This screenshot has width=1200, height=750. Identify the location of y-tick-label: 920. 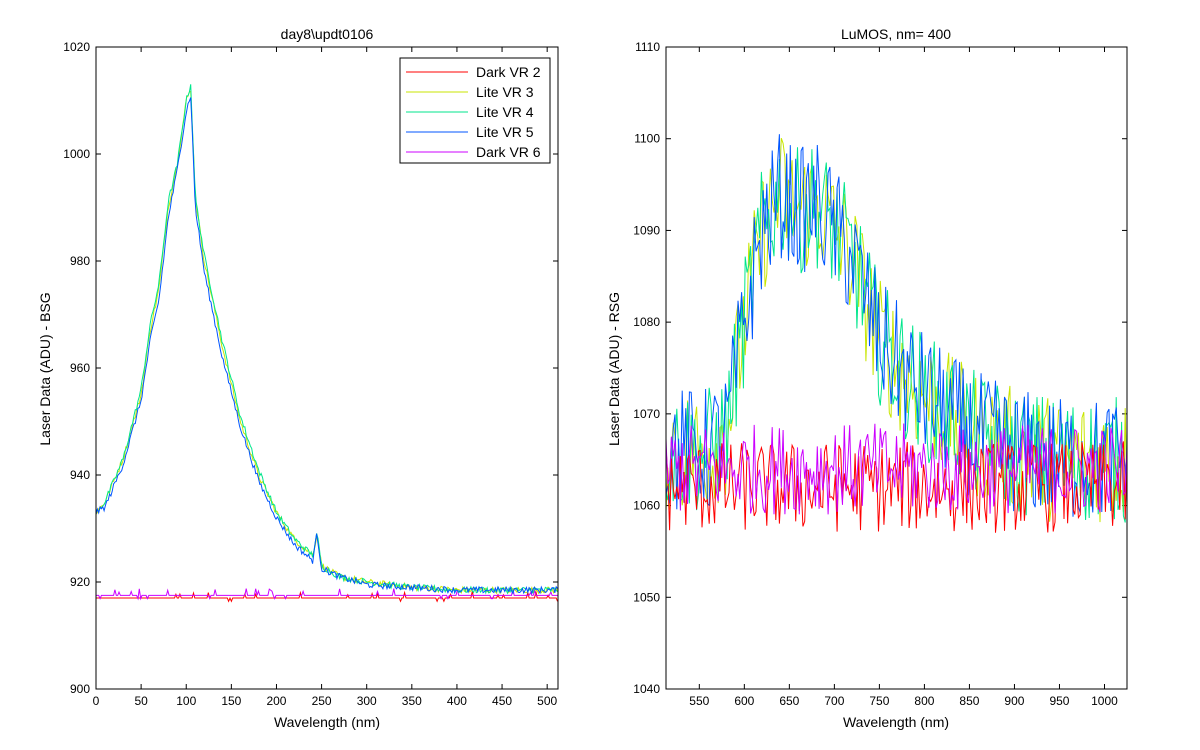
(80, 582).